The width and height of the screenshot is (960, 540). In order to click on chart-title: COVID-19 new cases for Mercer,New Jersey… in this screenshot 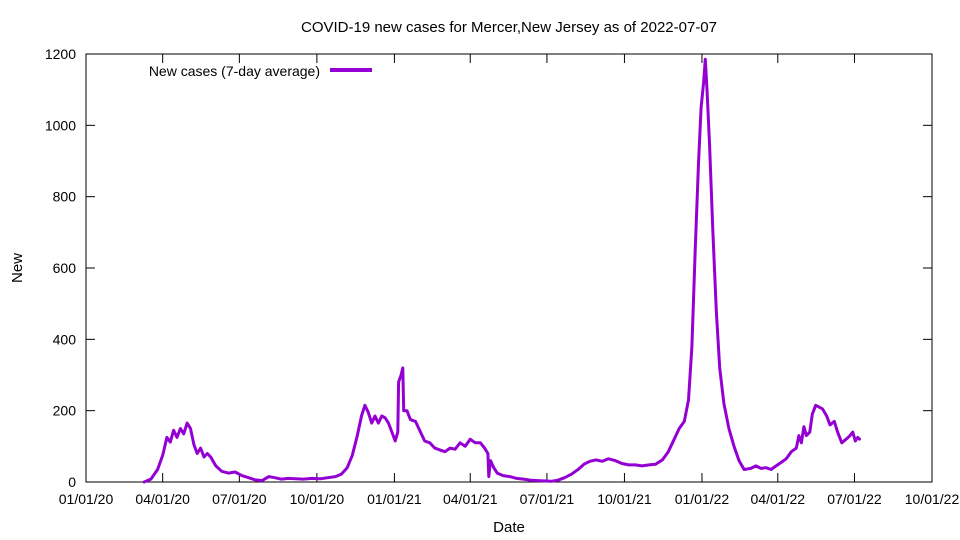, I will do `click(509, 27)`.